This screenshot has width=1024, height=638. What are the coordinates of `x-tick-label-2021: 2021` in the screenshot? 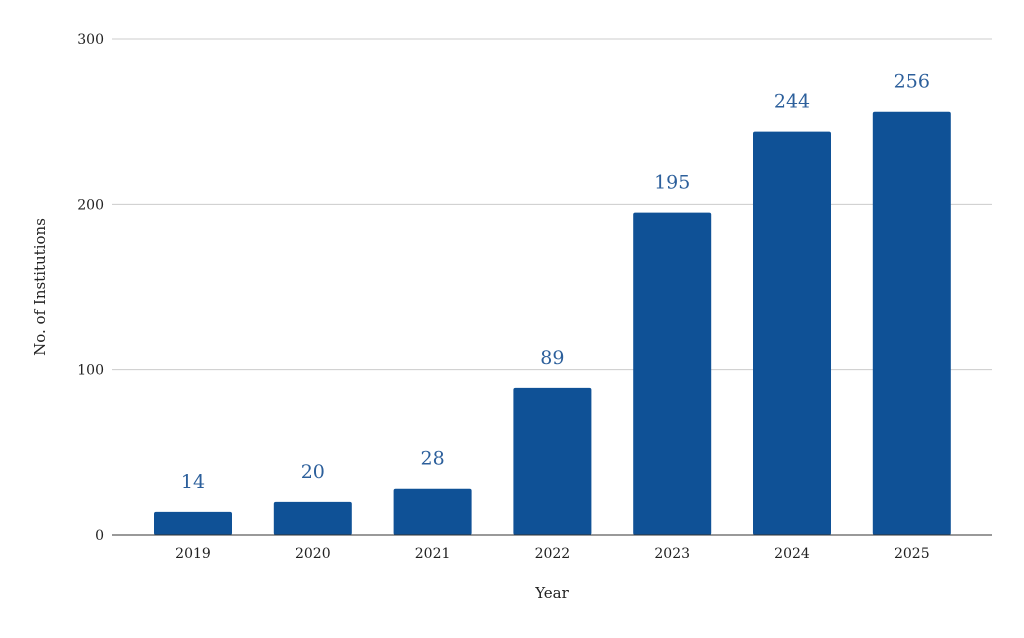 It's located at (433, 554).